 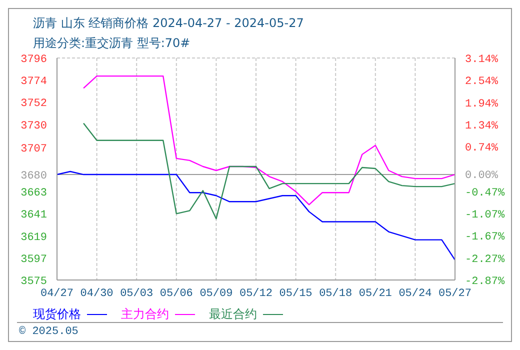 I want to click on y2-tick-label: -1.07%, so click(x=485, y=216).